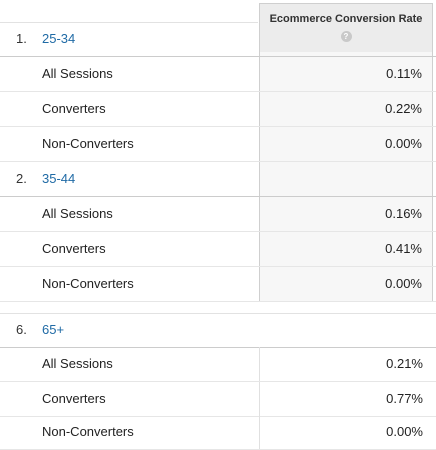  Describe the element at coordinates (21, 329) in the screenshot. I see `group-rank: 6.` at that location.